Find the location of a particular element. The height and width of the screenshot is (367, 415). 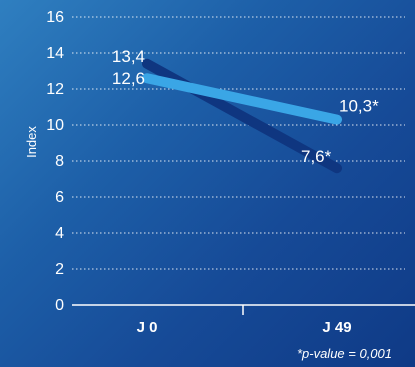

x-tick-label: J 49 is located at coordinates (336, 327).